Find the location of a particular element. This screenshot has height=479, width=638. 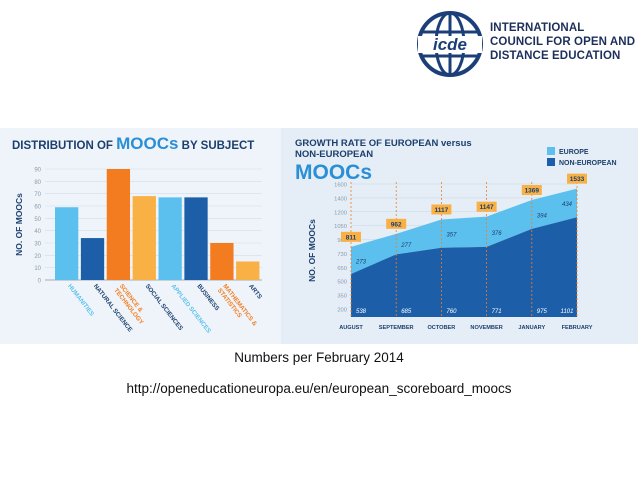

date-note: Numbers per February 2014 is located at coordinates (319, 357).